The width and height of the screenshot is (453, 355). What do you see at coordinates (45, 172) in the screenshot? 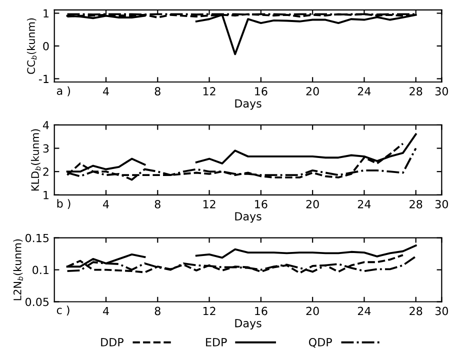
I see `y-tick-label: 2` at bounding box center [45, 172].